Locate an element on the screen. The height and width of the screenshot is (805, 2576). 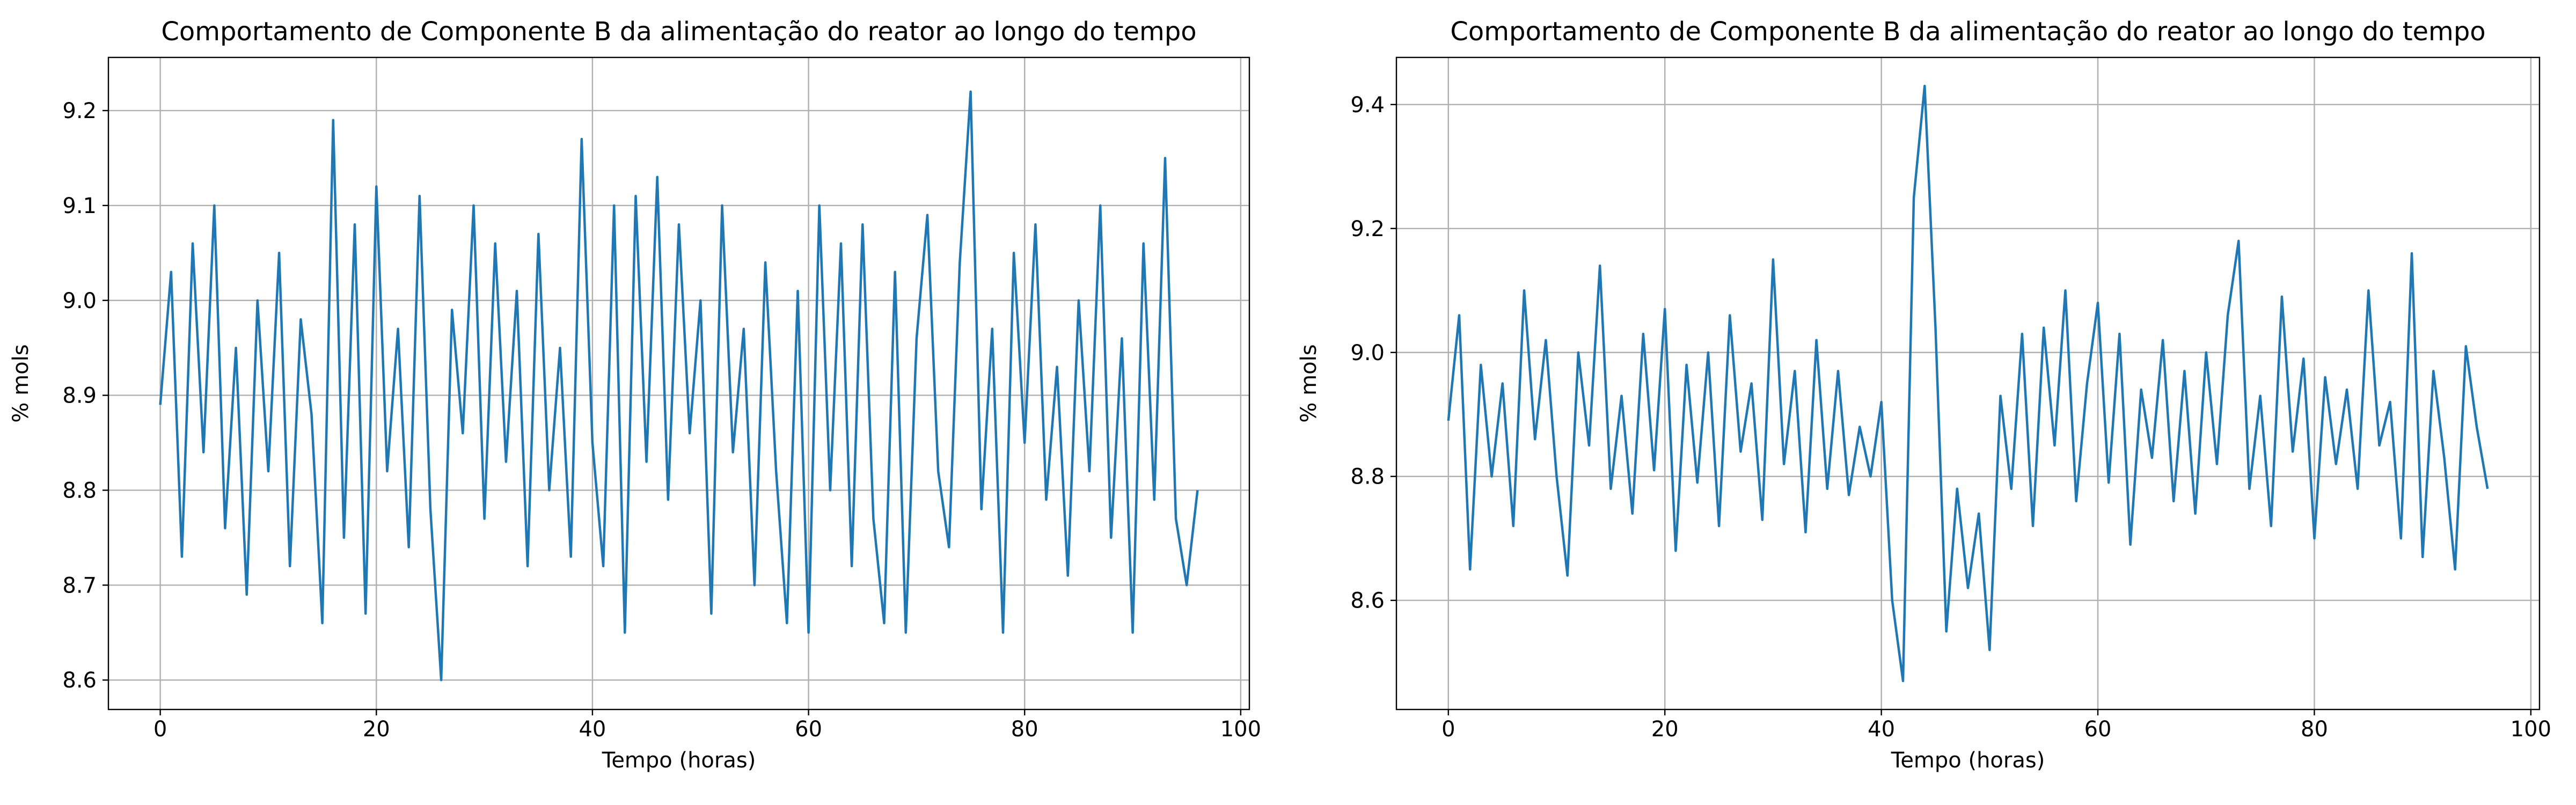
y-tick-label: 9.1 is located at coordinates (79, 206).